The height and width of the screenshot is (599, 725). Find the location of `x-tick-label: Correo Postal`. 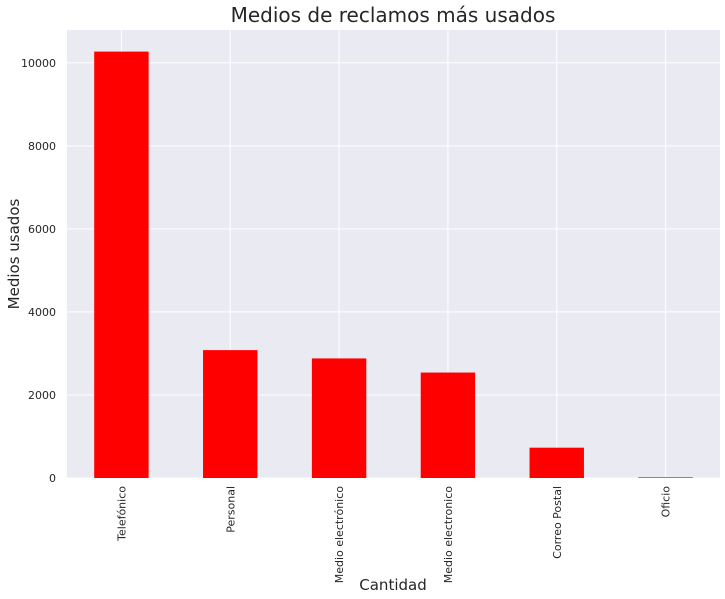

x-tick-label: Correo Postal is located at coordinates (557, 522).